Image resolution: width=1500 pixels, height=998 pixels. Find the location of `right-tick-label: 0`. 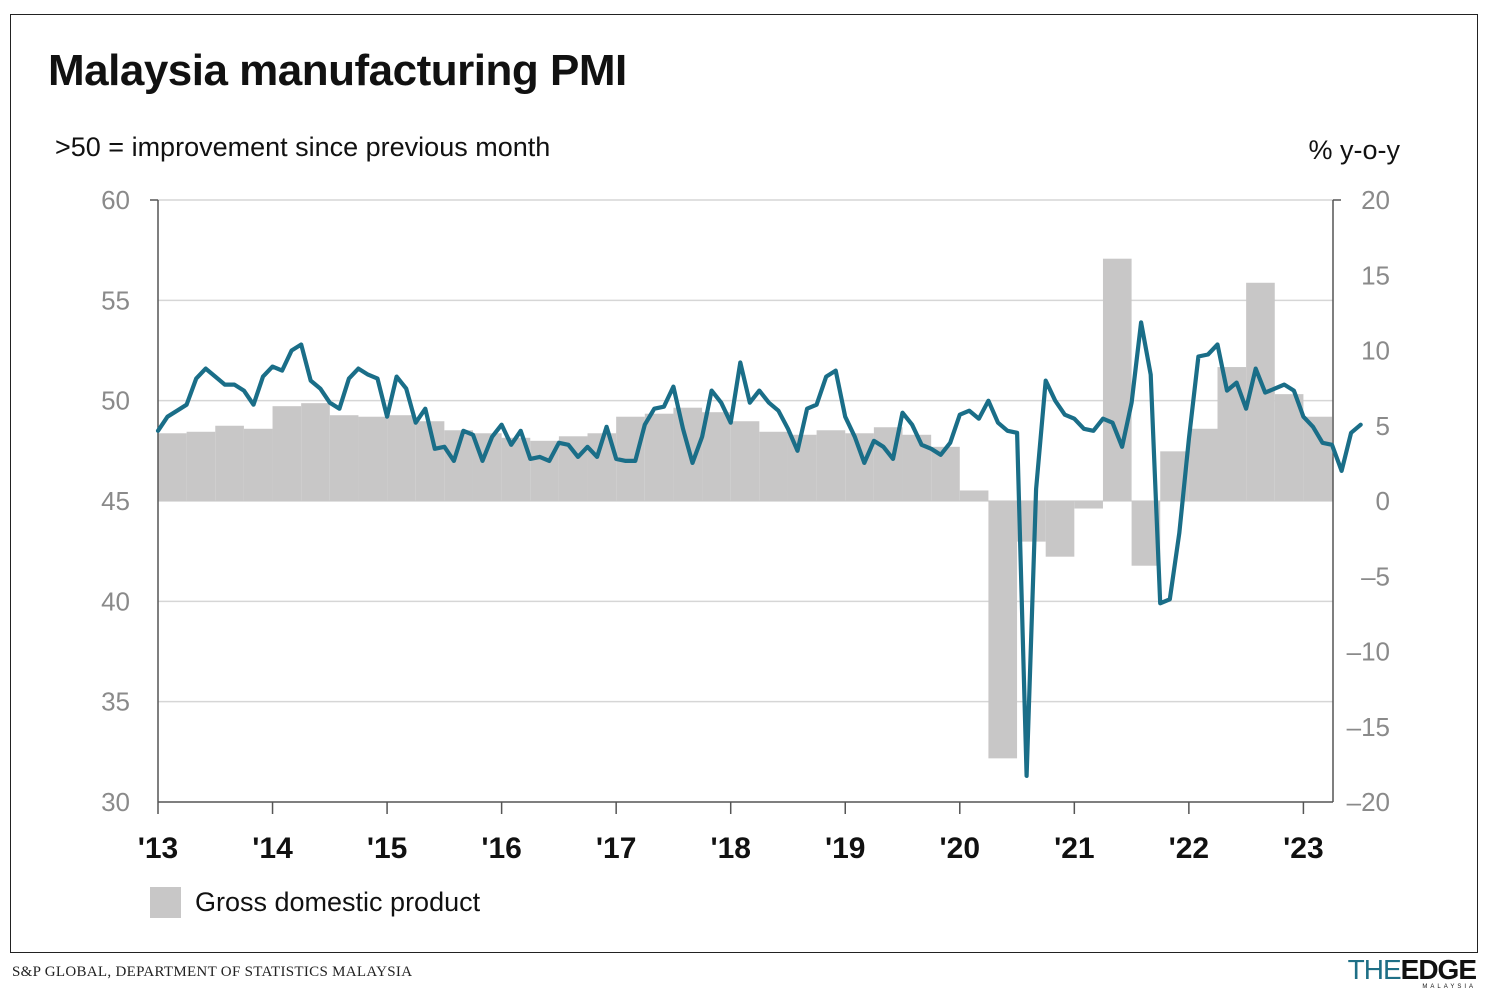

right-tick-label: 0 is located at coordinates (1383, 501).